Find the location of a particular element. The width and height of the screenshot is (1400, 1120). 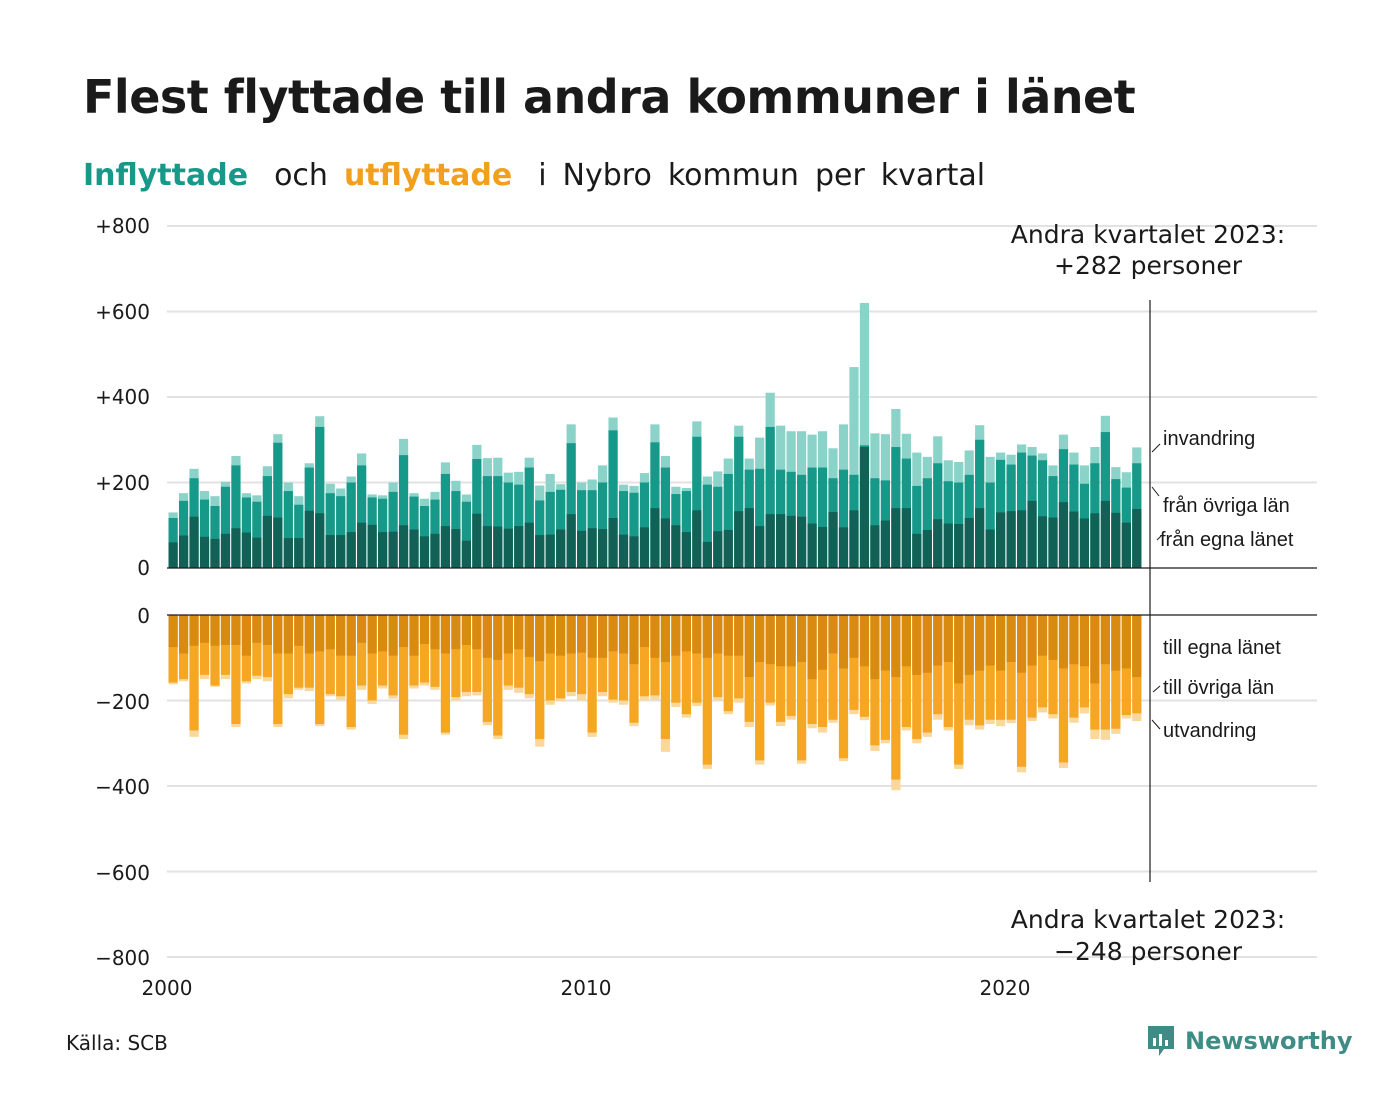

label-leader is located at coordinates (1159, 538).